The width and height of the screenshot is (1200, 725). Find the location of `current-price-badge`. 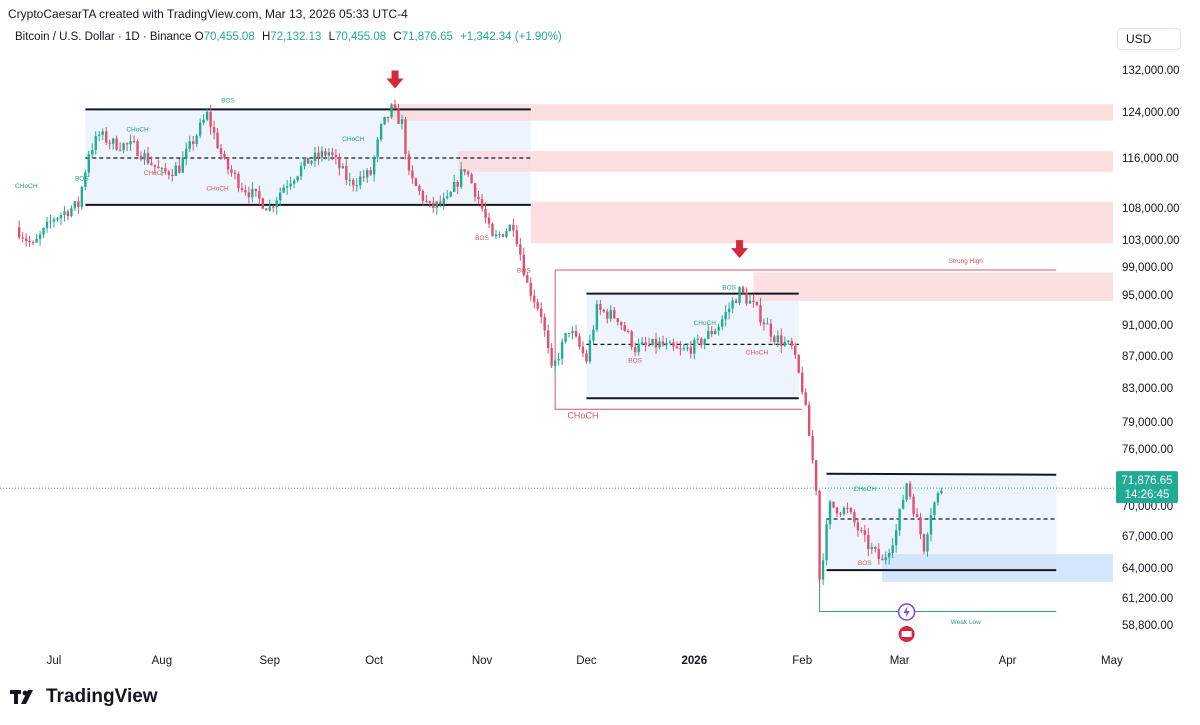

current-price-badge is located at coordinates (1147, 487).